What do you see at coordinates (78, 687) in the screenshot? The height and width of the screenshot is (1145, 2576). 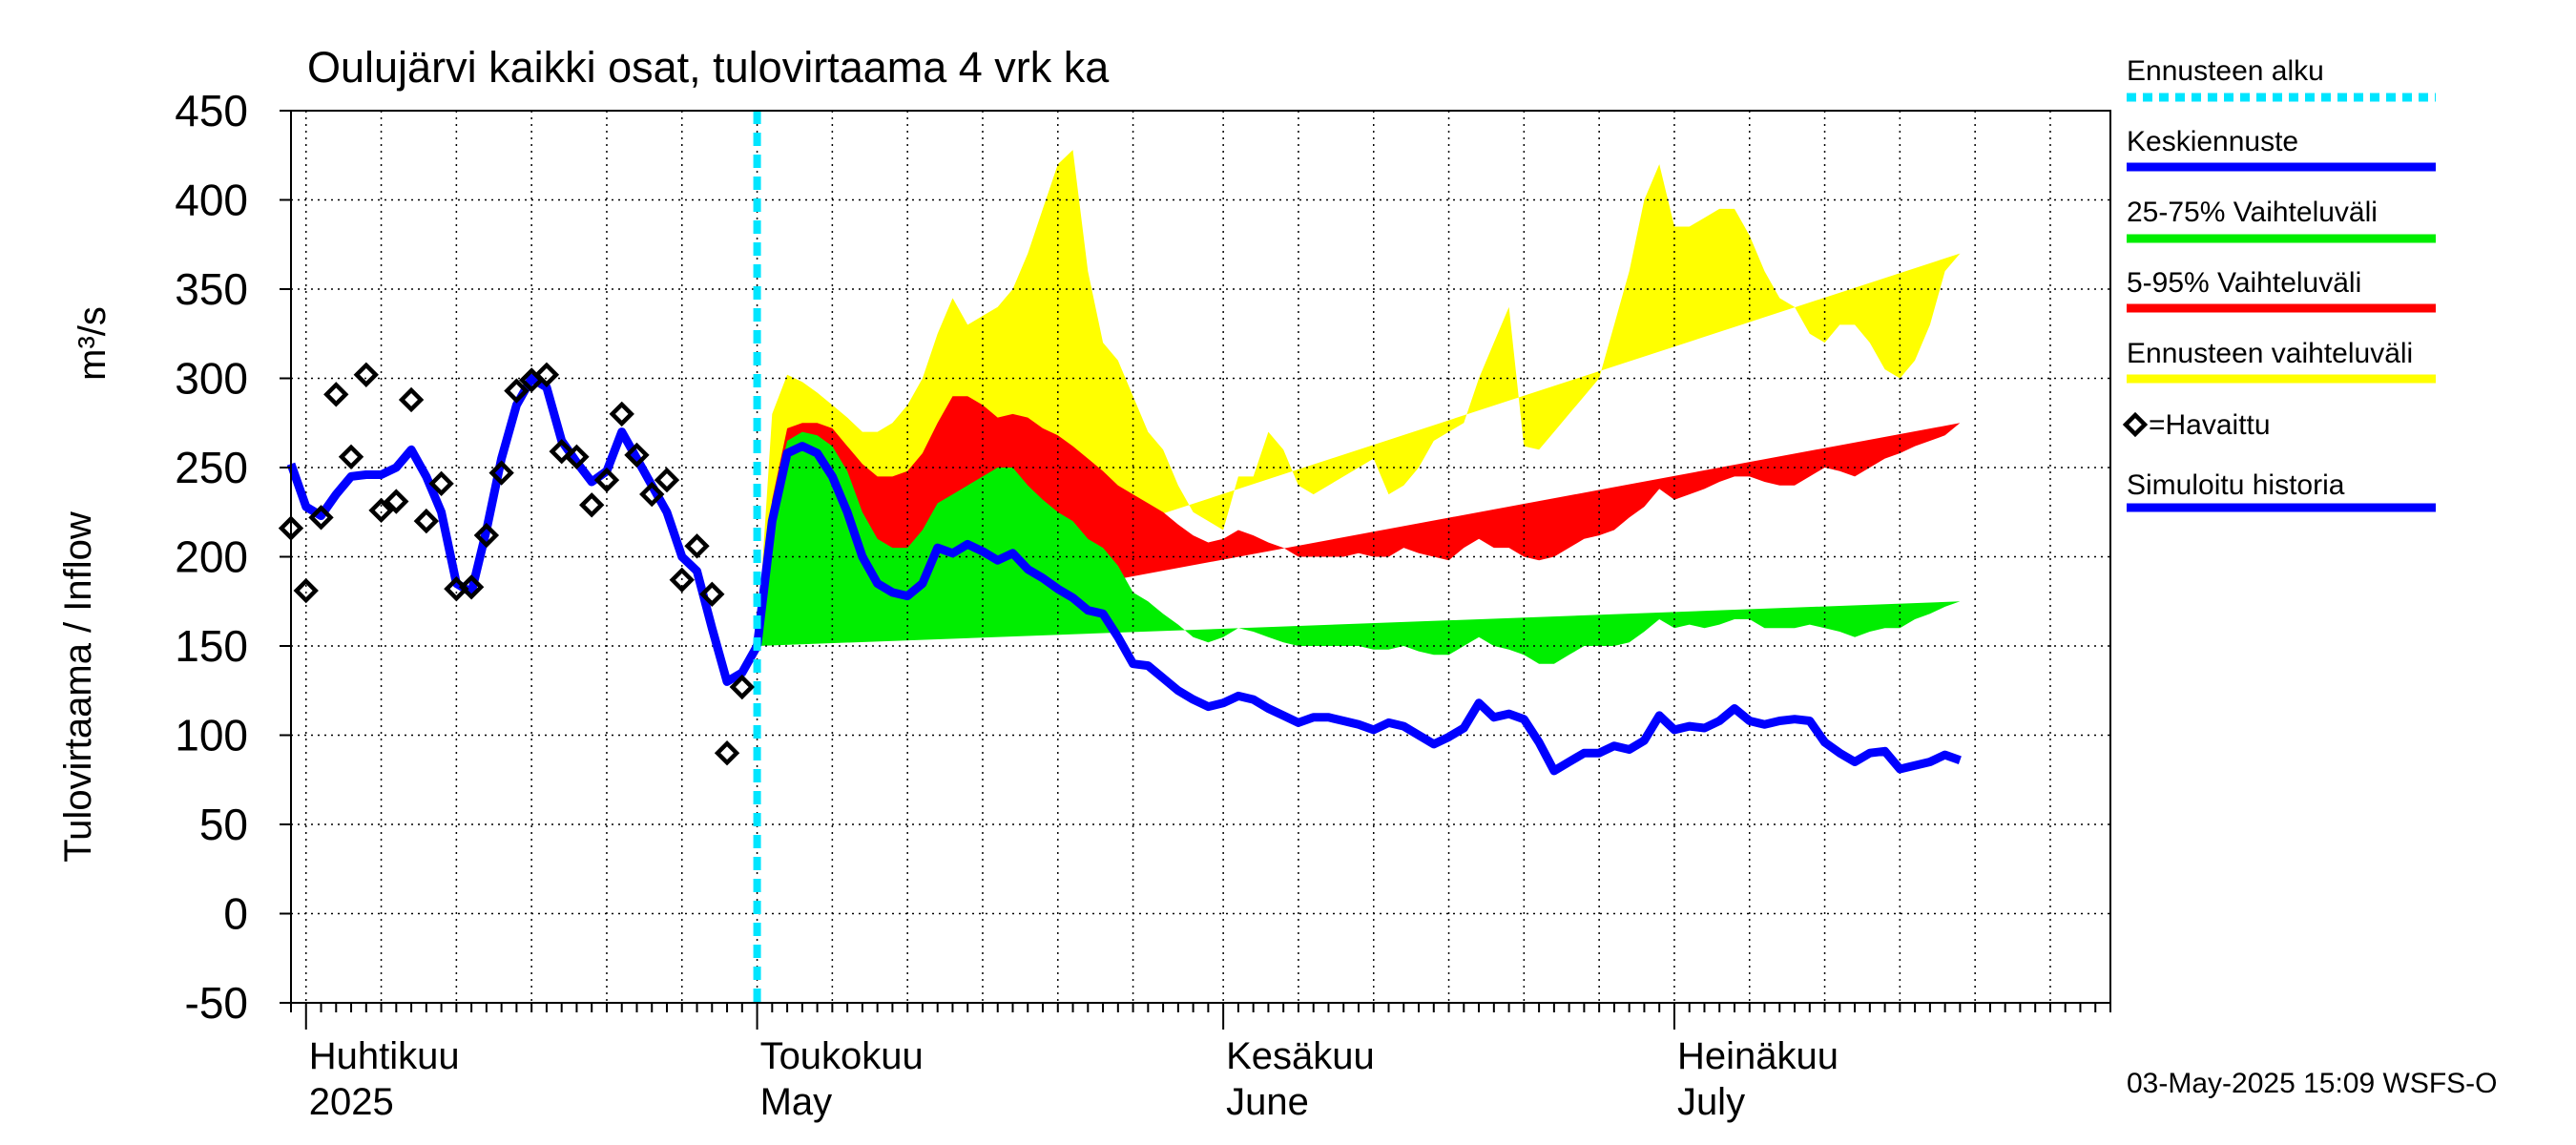 I see `y-axis-label: Tulovirtaama / Inflow` at bounding box center [78, 687].